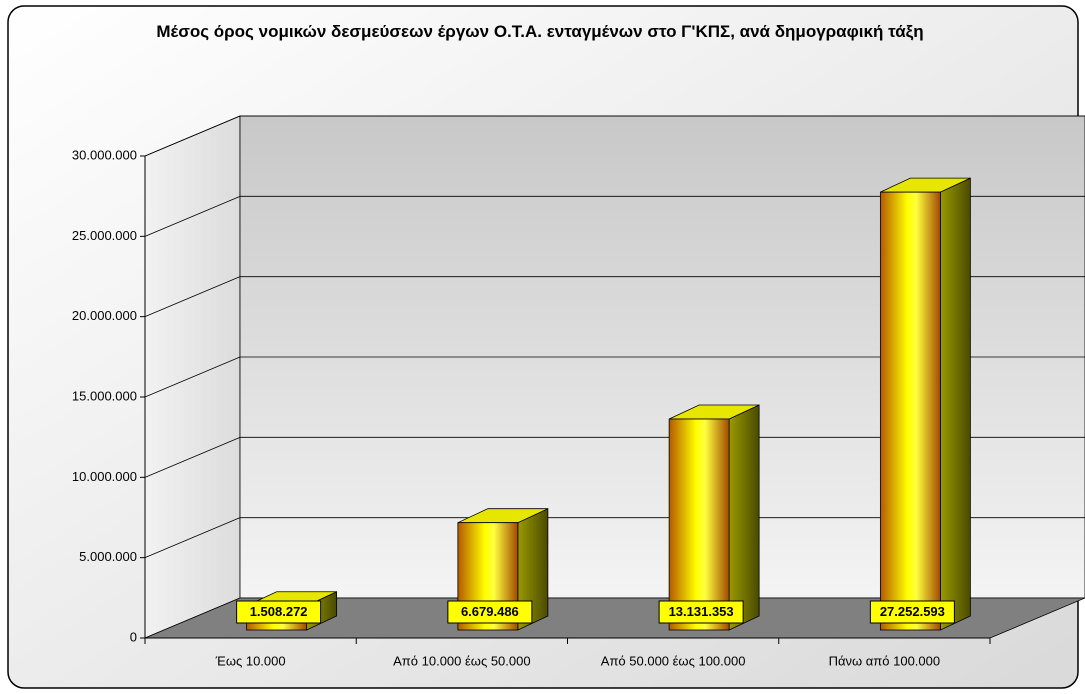  Describe the element at coordinates (104, 315) in the screenshot. I see `y-tick-label: 20.000.000` at that location.